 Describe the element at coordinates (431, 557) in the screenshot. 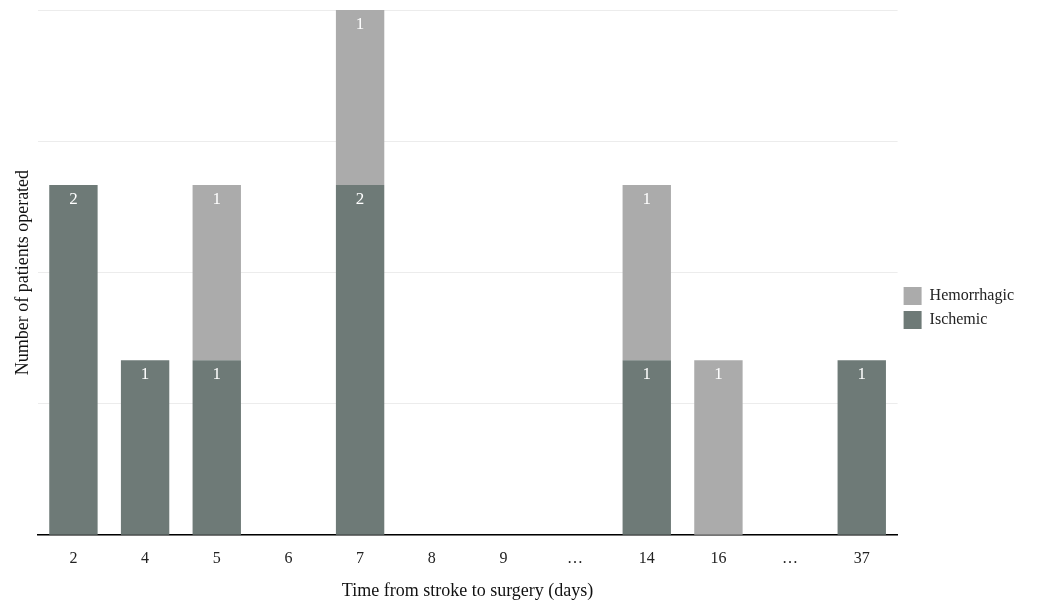

I see `x-tick-label: 8` at that location.